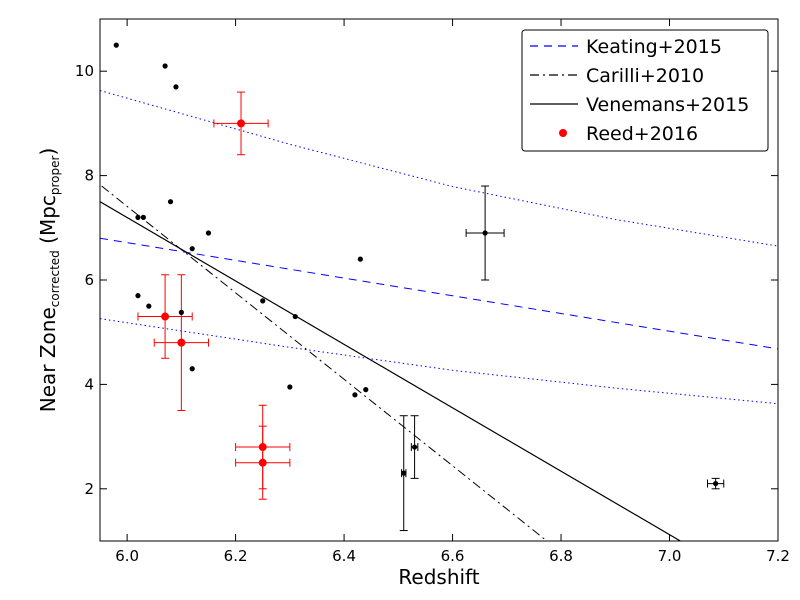  Describe the element at coordinates (453, 556) in the screenshot. I see `x-tick-label: 6.6` at that location.